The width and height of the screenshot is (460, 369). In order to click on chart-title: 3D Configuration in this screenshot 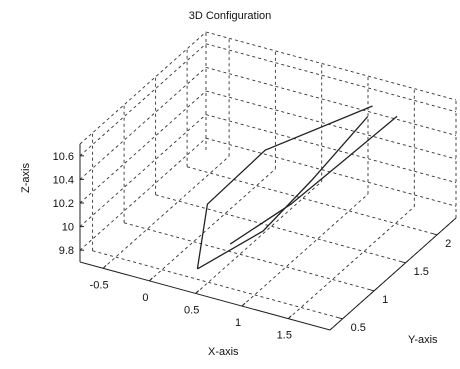, I will do `click(230, 16)`.